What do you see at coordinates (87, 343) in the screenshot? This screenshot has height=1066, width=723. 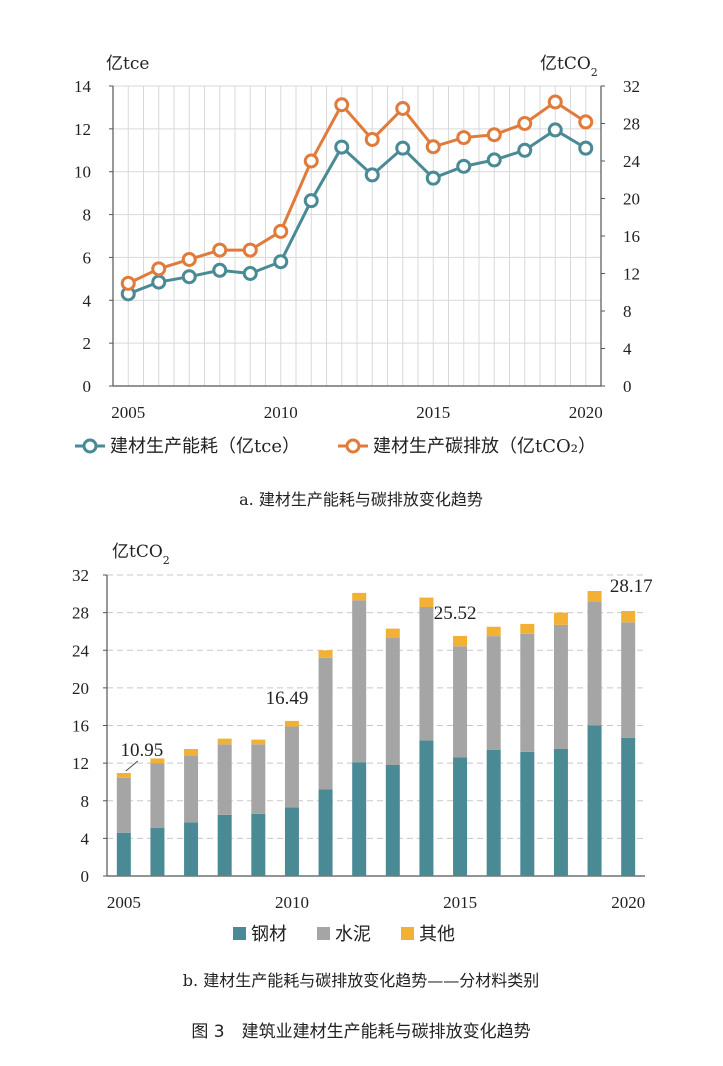 I see `chart-a-left-tick-label: 2` at bounding box center [87, 343].